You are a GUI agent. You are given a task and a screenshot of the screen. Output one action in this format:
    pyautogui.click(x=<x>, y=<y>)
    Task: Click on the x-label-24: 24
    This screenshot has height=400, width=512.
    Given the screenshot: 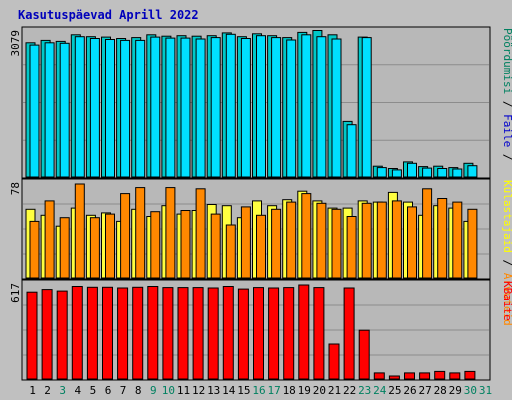 What is the action you would take?
    pyautogui.click(x=380, y=390)
    